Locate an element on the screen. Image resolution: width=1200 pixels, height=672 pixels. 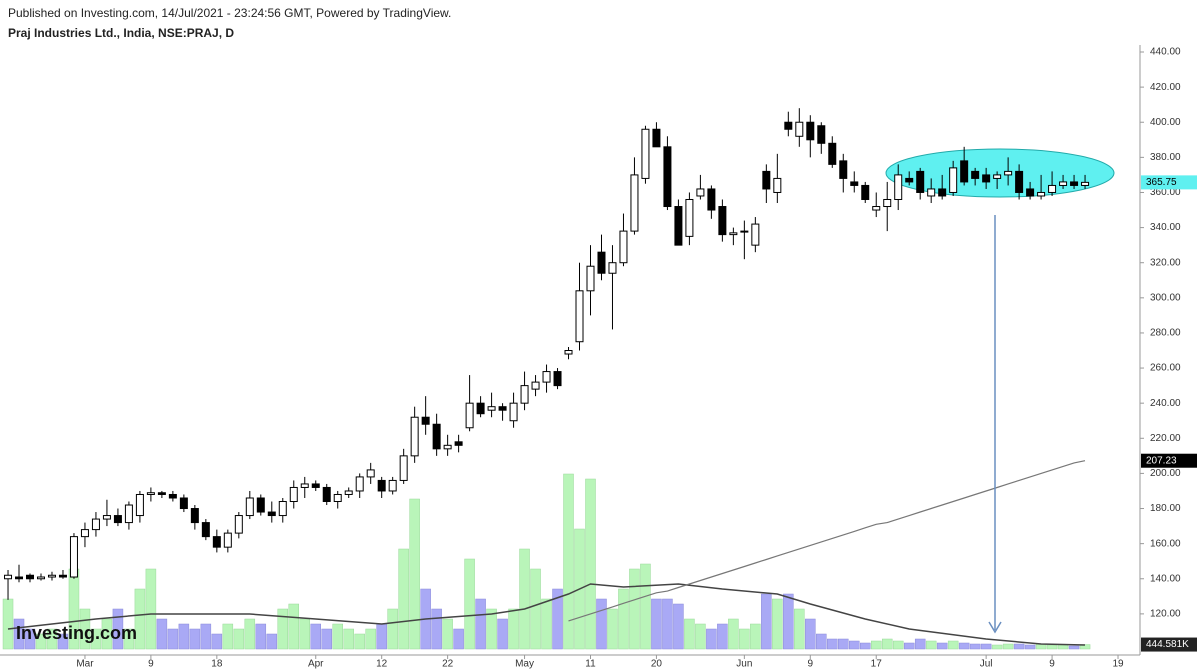
y-tick-label: 240.00 is located at coordinates (1165, 403).